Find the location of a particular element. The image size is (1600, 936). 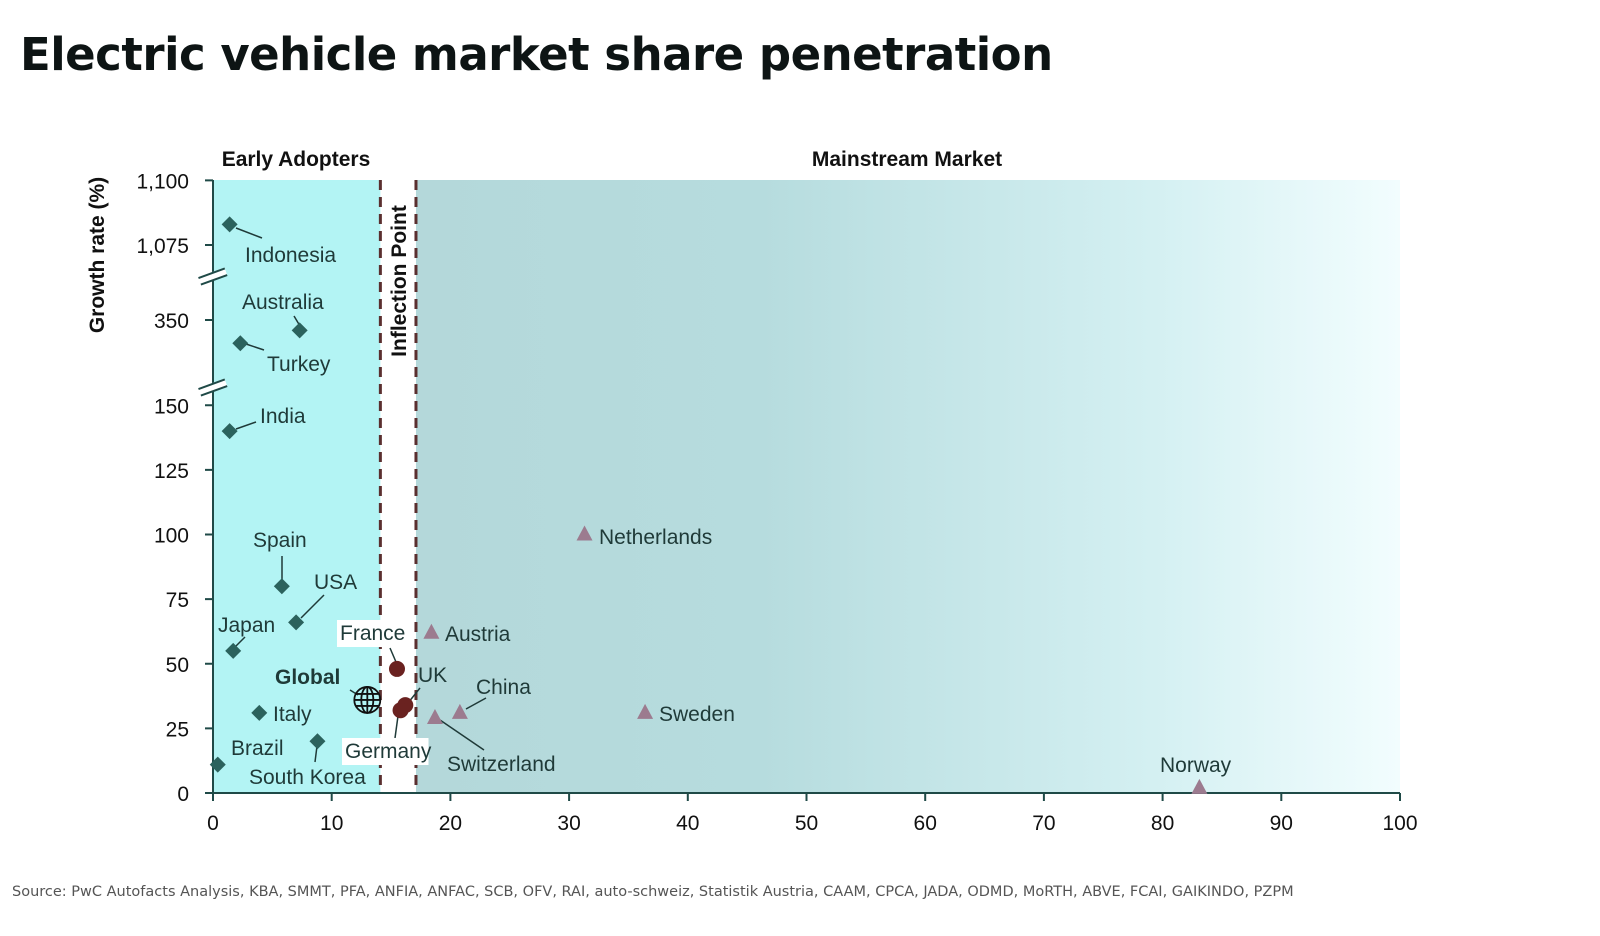

x-tick-label: 100 is located at coordinates (1399, 823).